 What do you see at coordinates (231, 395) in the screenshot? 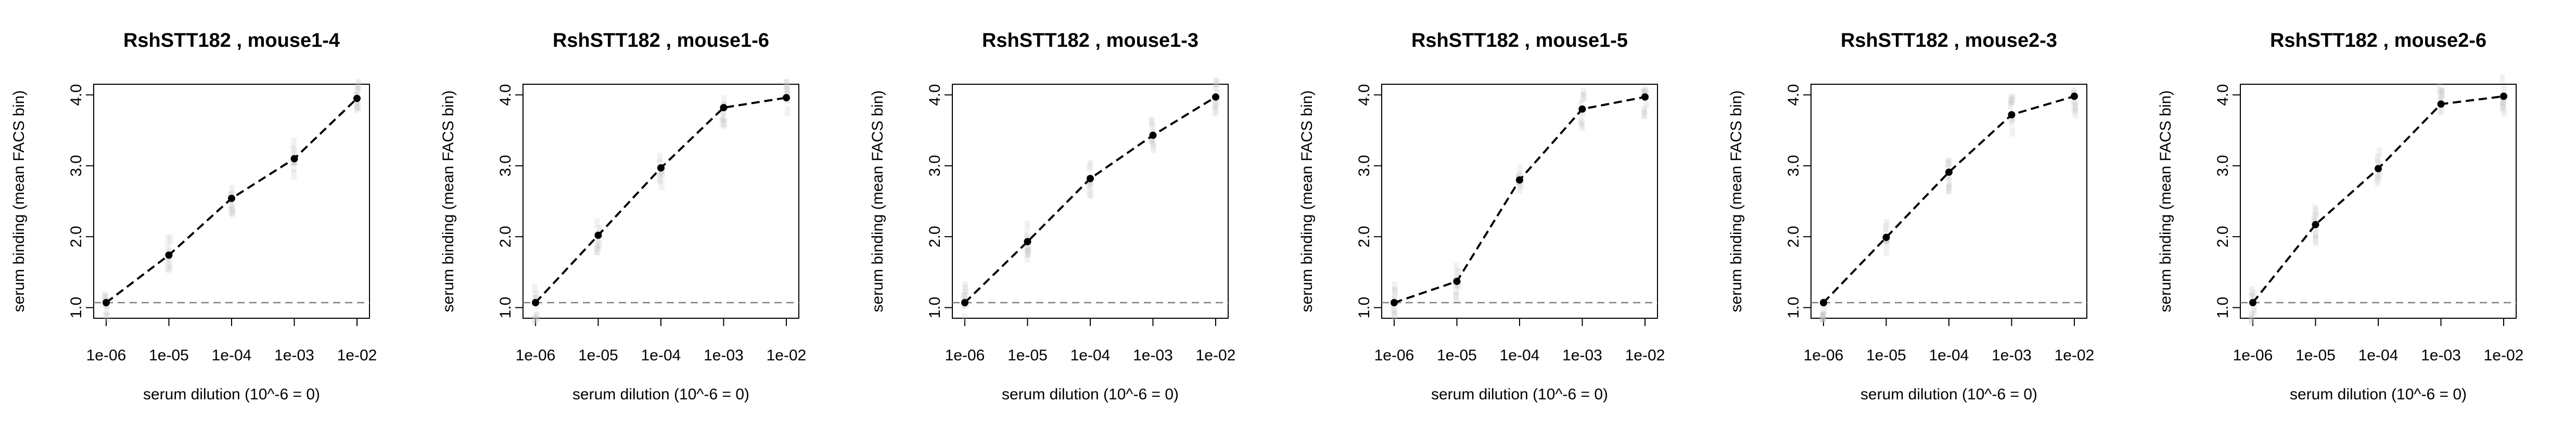
I see `x-axis-label: serum dilution (10^-6 = 0)` at bounding box center [231, 395].